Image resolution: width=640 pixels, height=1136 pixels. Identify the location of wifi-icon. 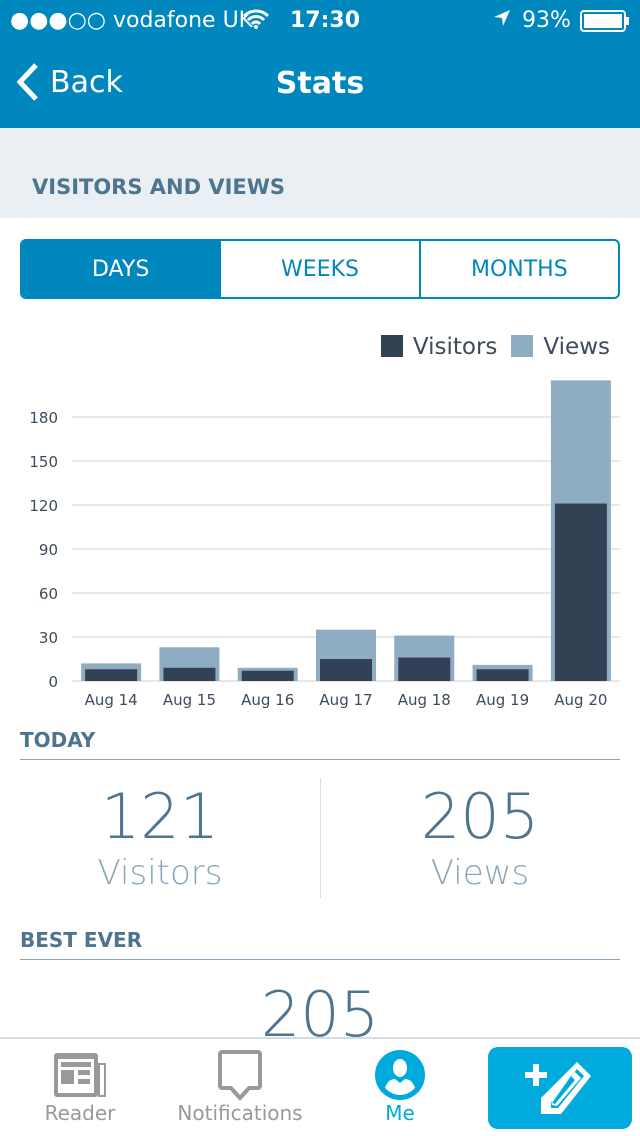
(256, 22).